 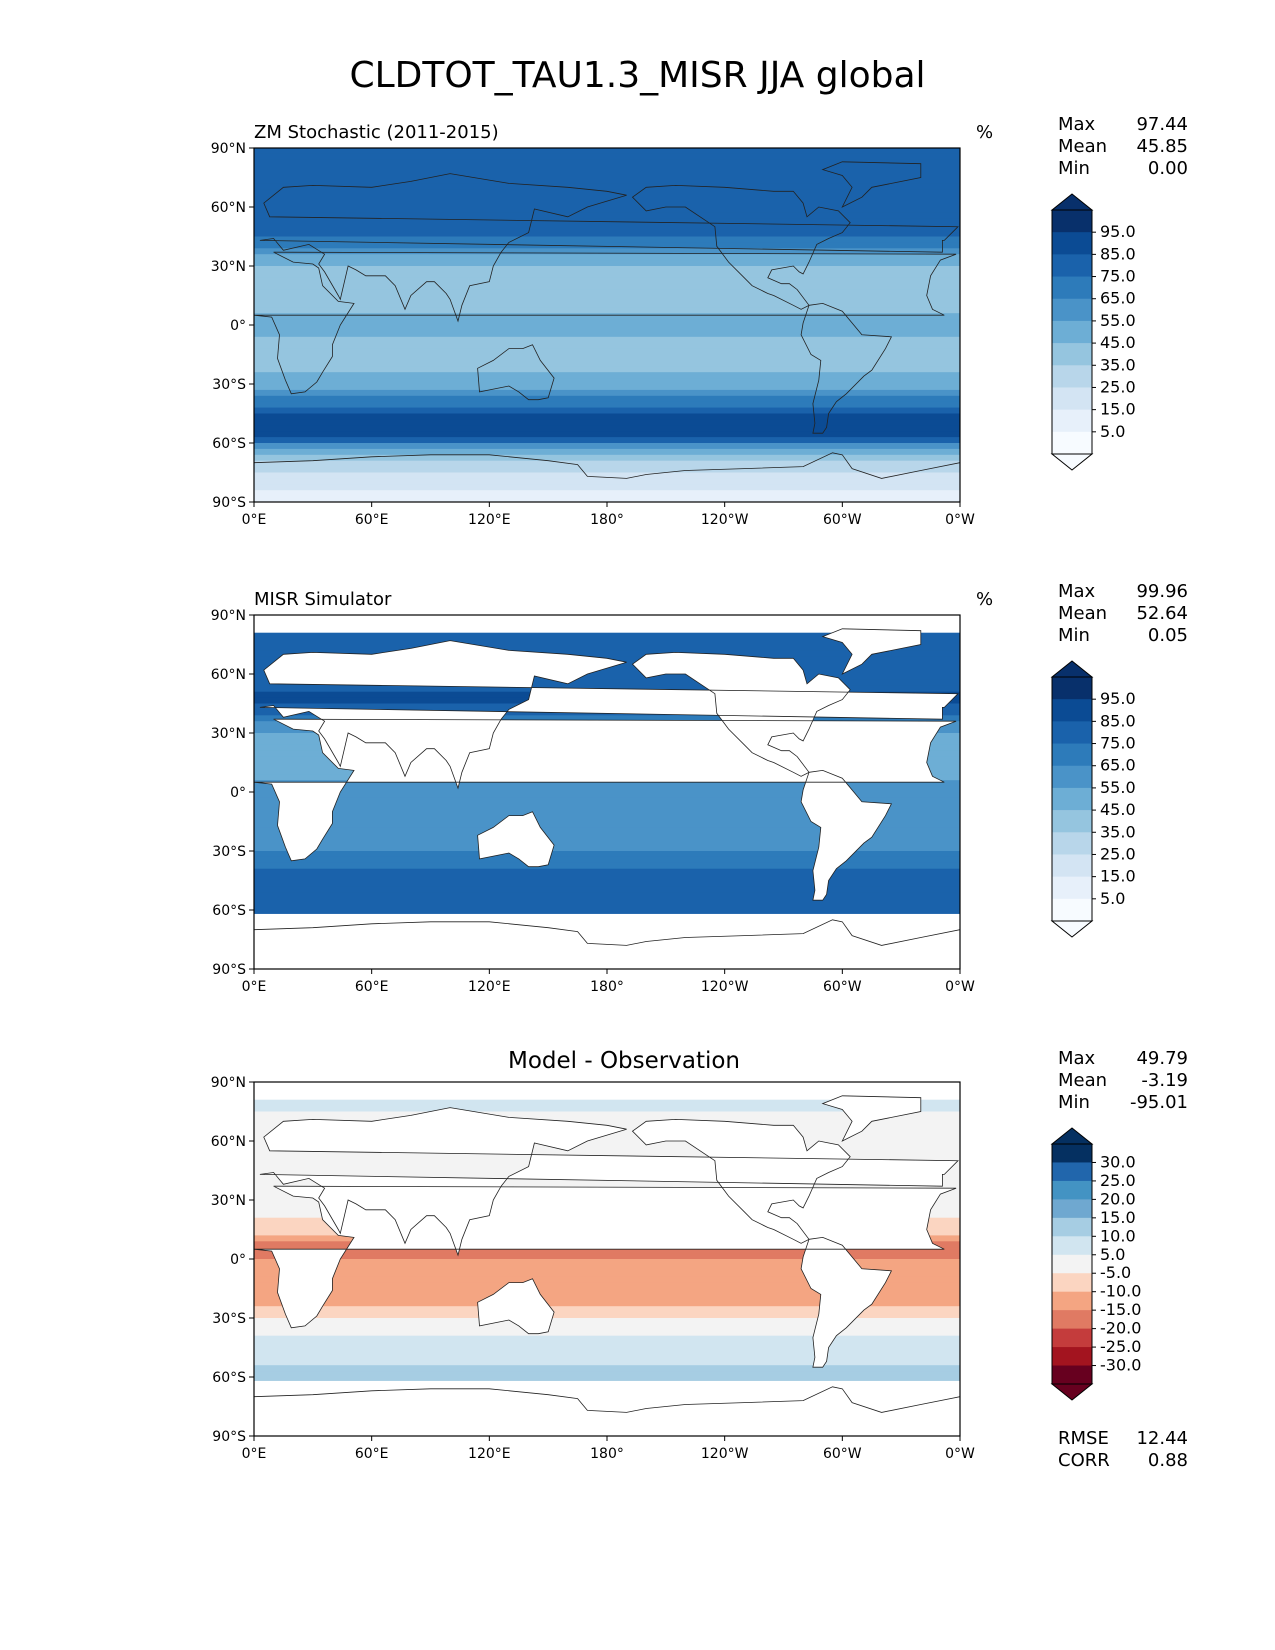 I want to click on stat-label: Mean, so click(x=1083, y=146).